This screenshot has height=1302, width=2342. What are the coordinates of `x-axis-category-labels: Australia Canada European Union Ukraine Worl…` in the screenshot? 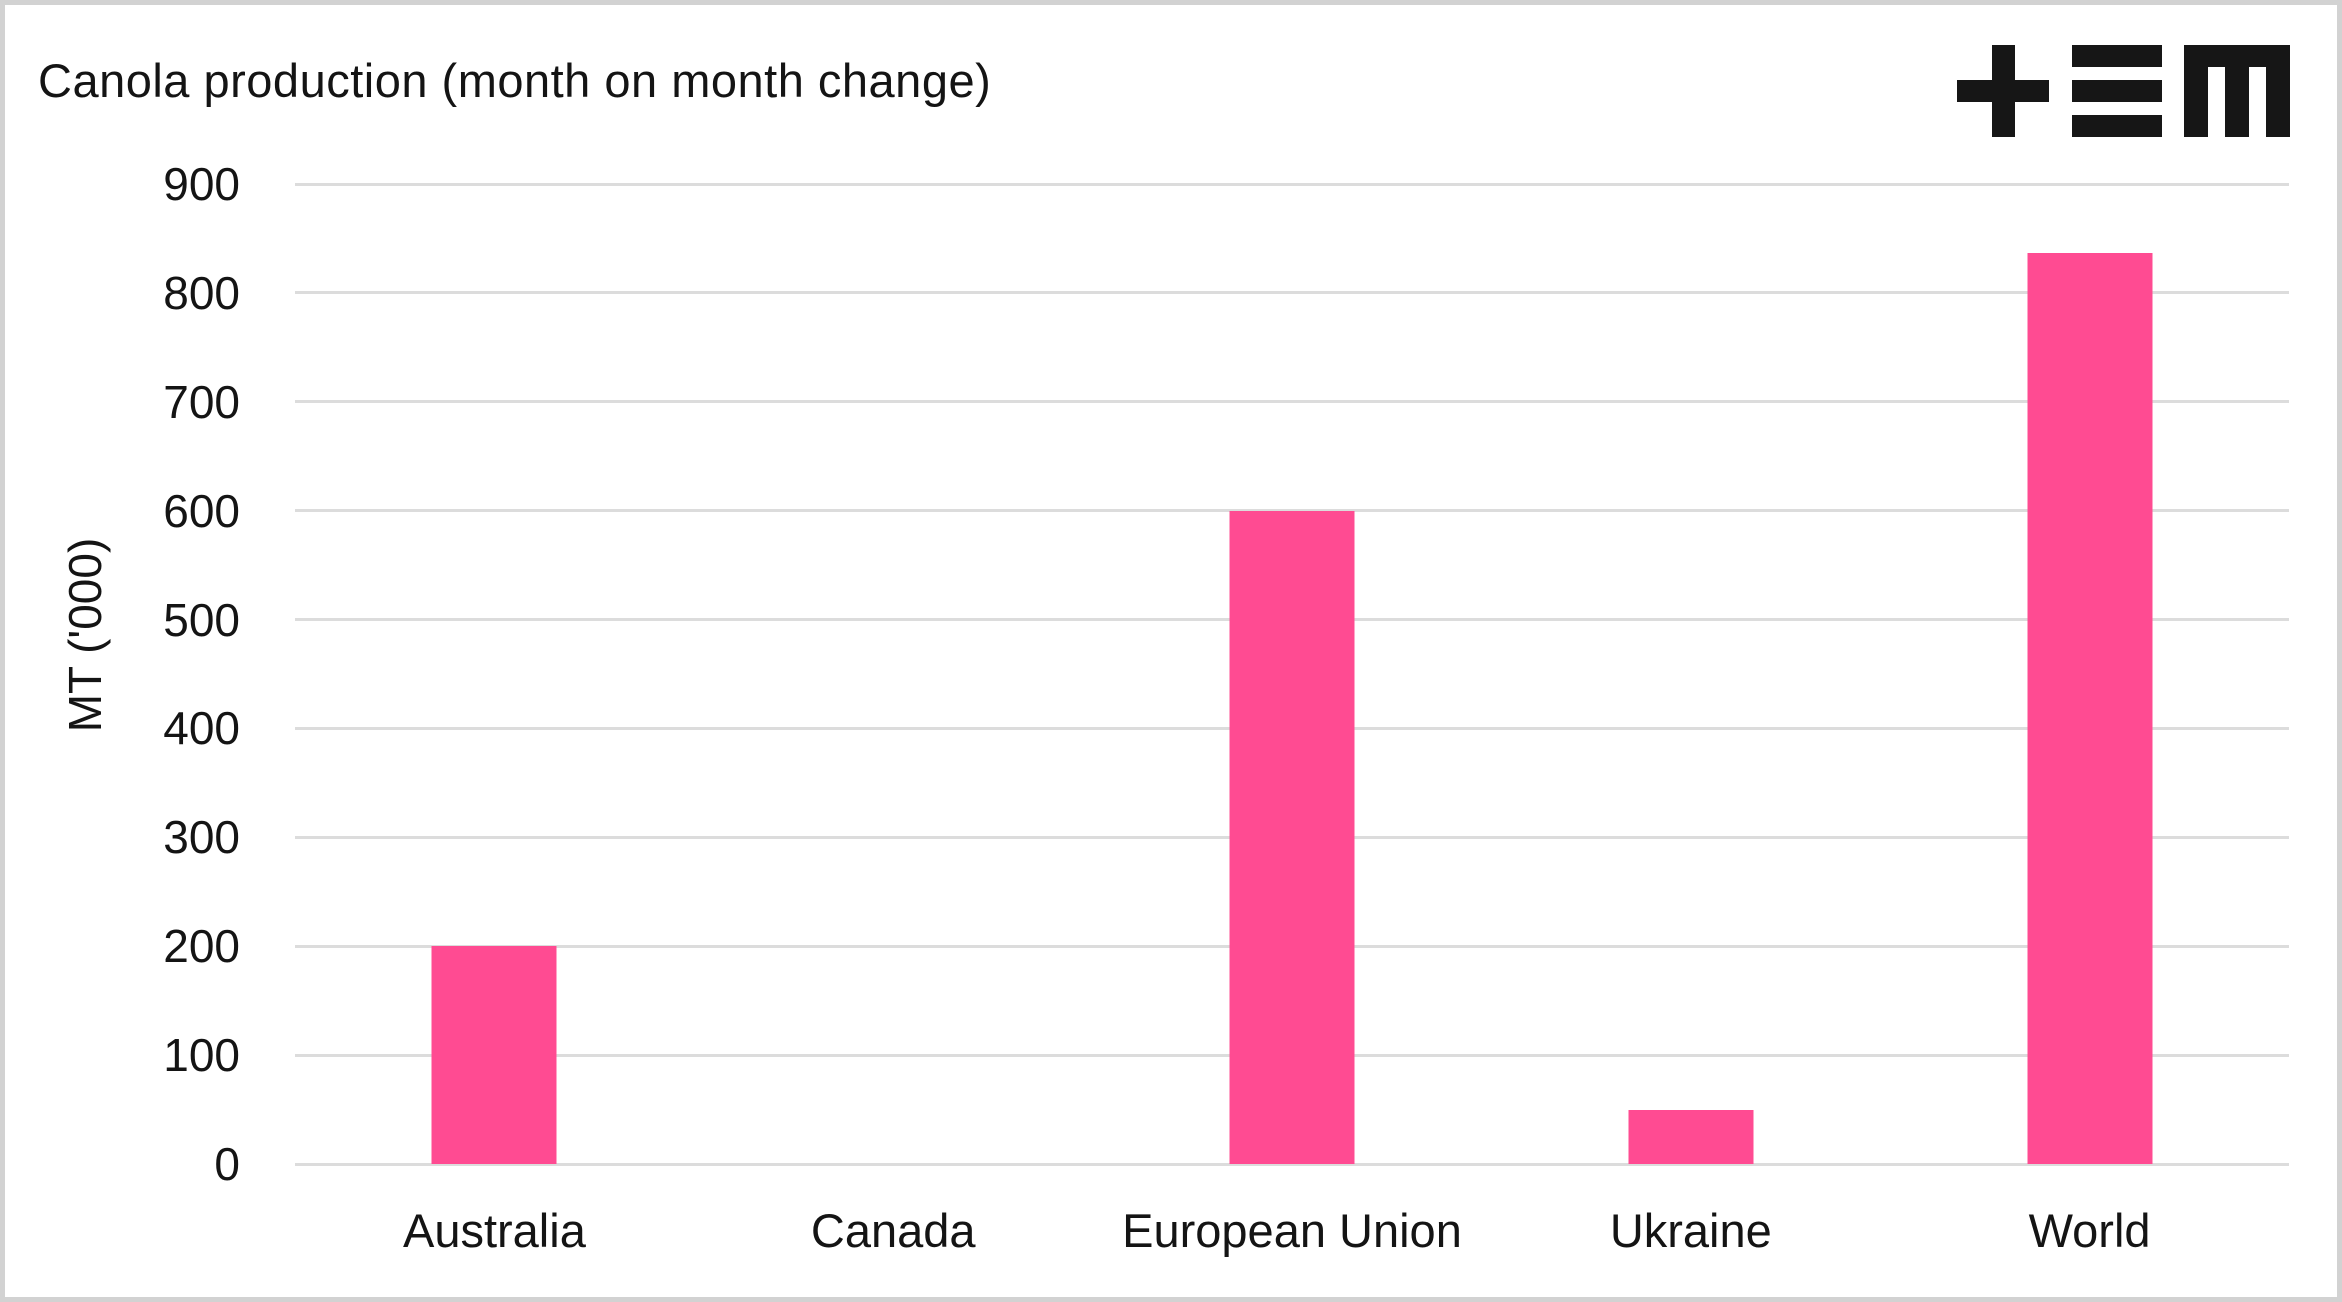 It's located at (1292, 1231).